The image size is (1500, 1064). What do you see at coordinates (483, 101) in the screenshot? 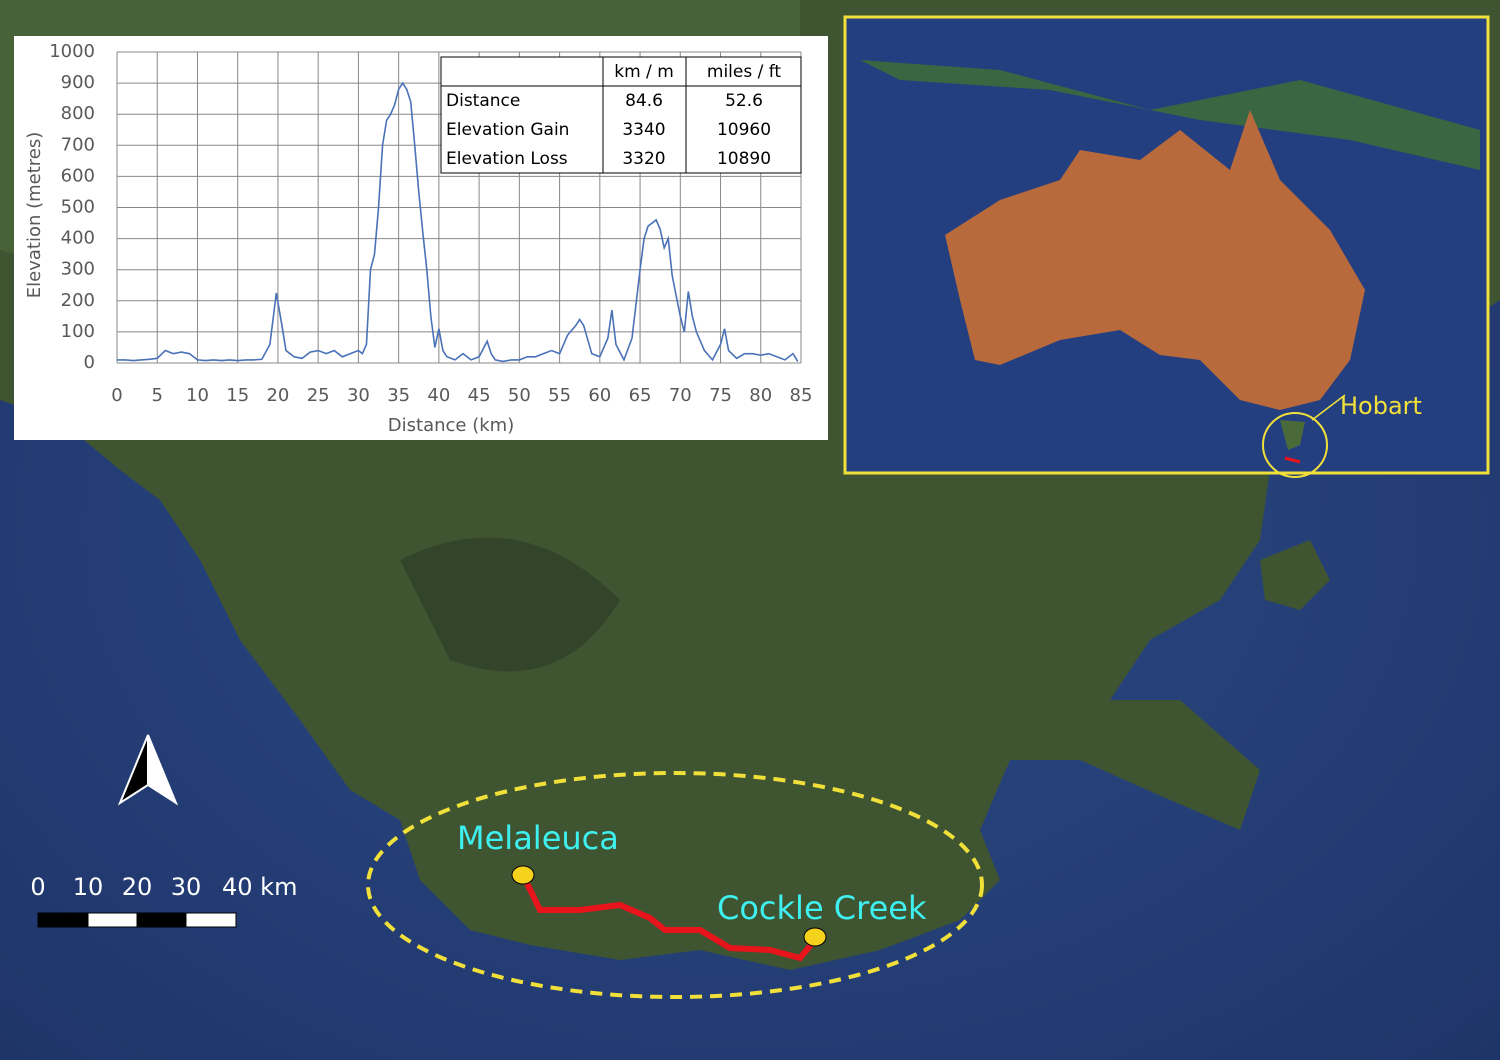
I see `table-cell: Distance` at bounding box center [483, 101].